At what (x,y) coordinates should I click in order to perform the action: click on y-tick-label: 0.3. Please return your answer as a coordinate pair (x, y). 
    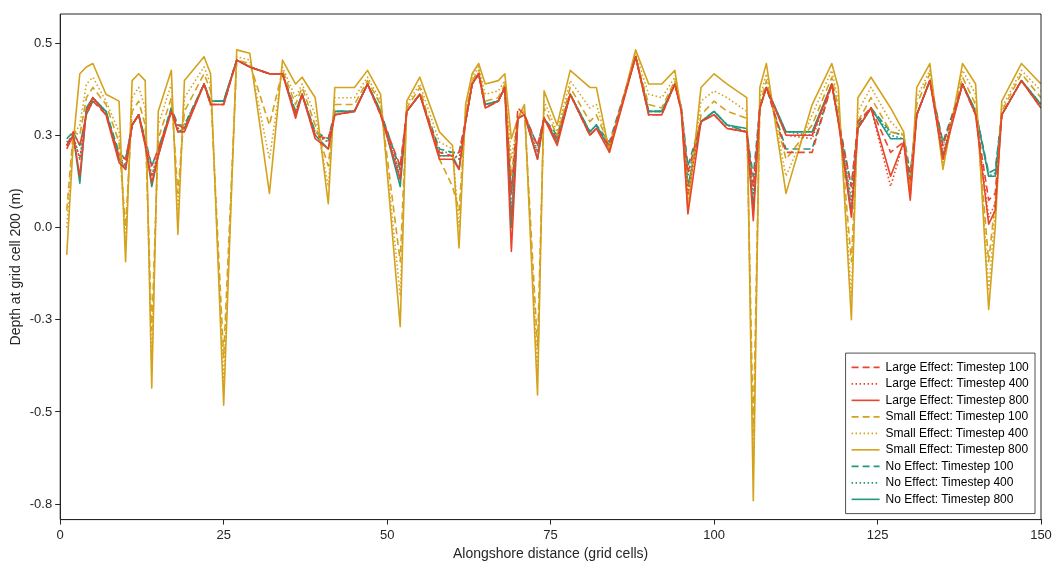
    Looking at the image, I should click on (43, 134).